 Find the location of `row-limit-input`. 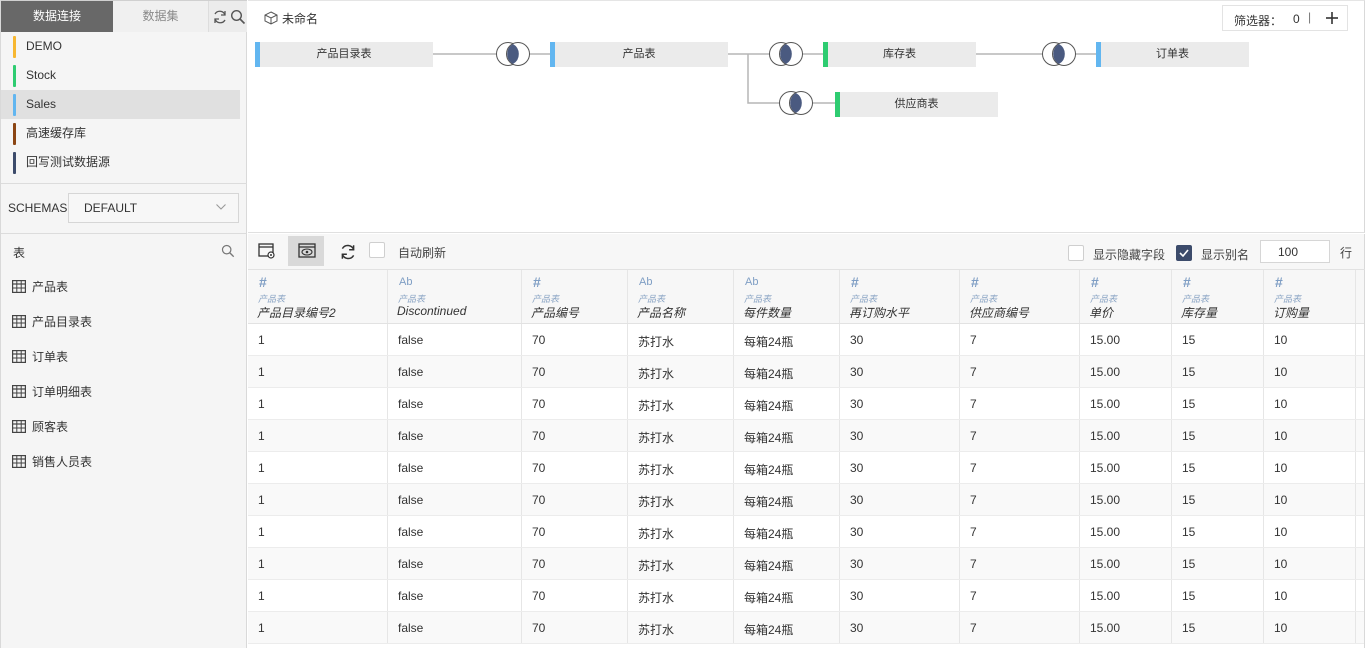

row-limit-input is located at coordinates (1295, 251).